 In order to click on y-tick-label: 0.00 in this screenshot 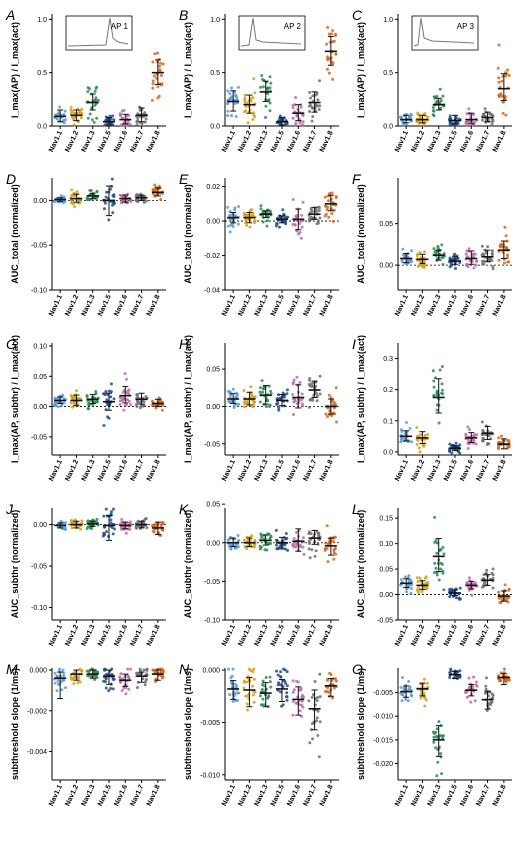, I will do `click(40, 407)`.